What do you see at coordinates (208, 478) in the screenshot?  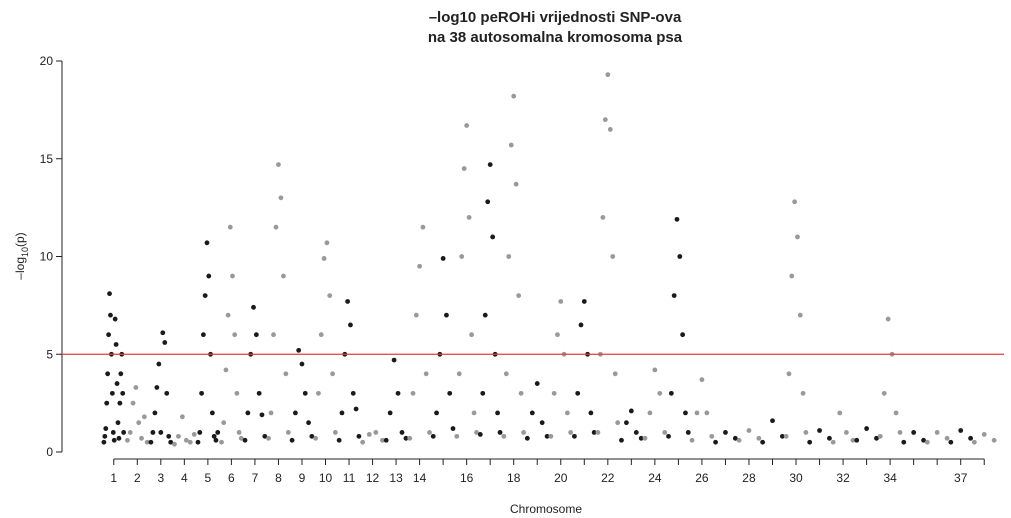 I see `x-tick-label: 5` at bounding box center [208, 478].